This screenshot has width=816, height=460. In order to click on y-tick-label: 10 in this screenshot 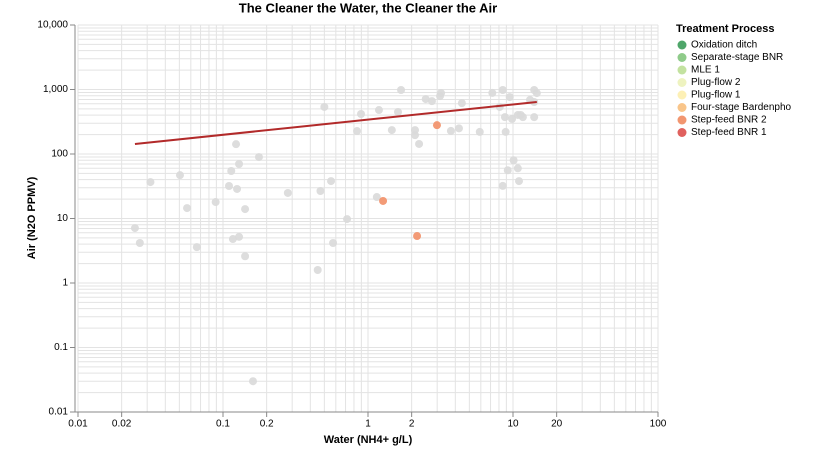, I will do `click(63, 218)`.